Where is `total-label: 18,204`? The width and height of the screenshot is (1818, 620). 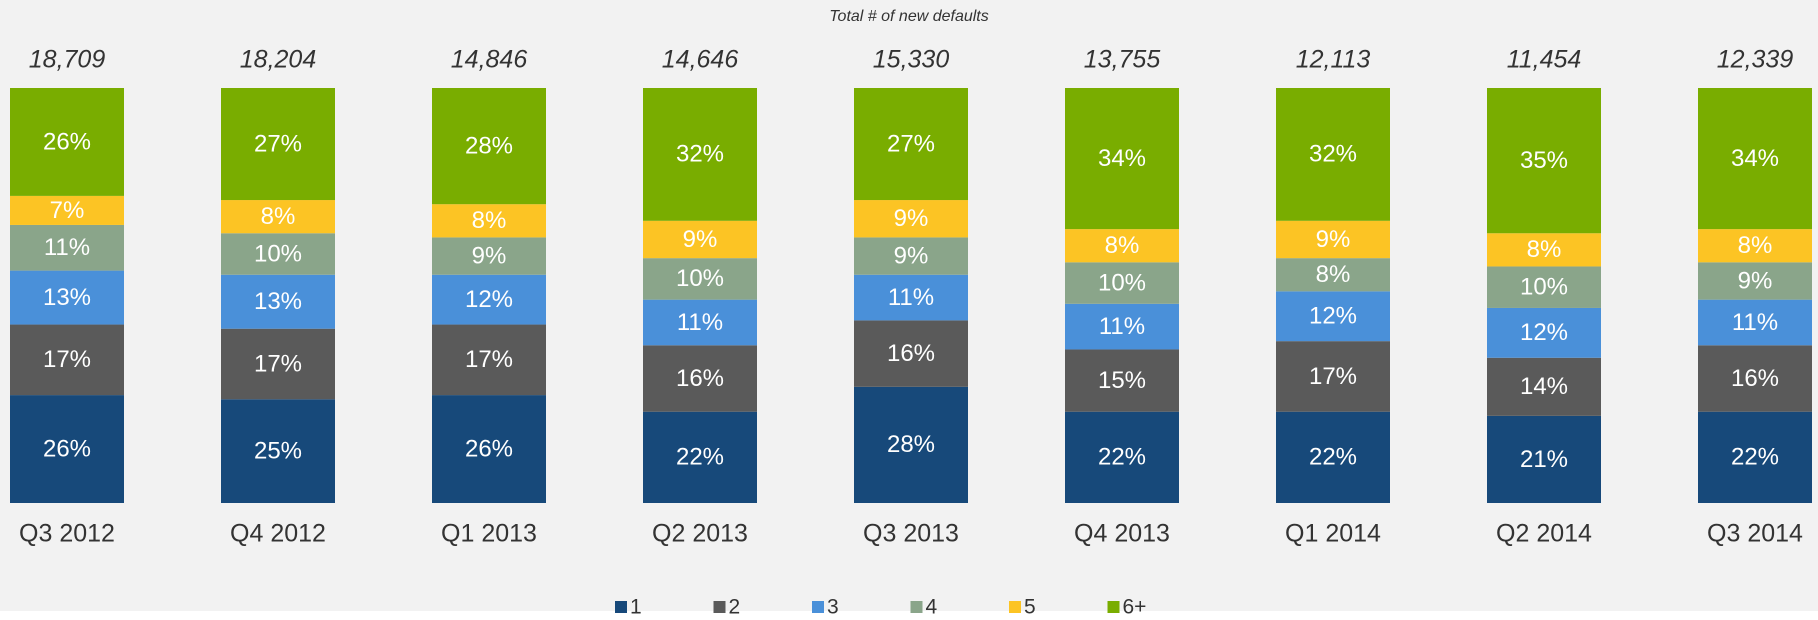
total-label: 18,204 is located at coordinates (278, 60).